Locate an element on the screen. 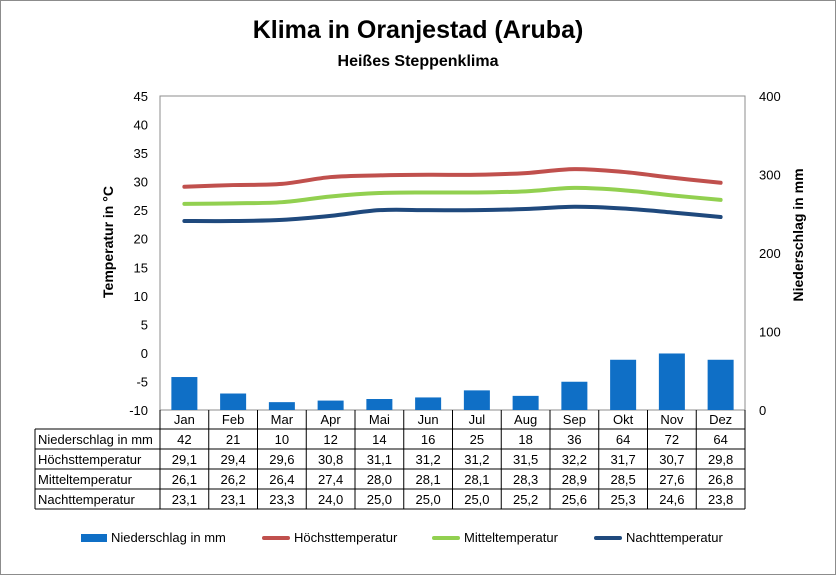  table-cell: 31,5 is located at coordinates (525, 459).